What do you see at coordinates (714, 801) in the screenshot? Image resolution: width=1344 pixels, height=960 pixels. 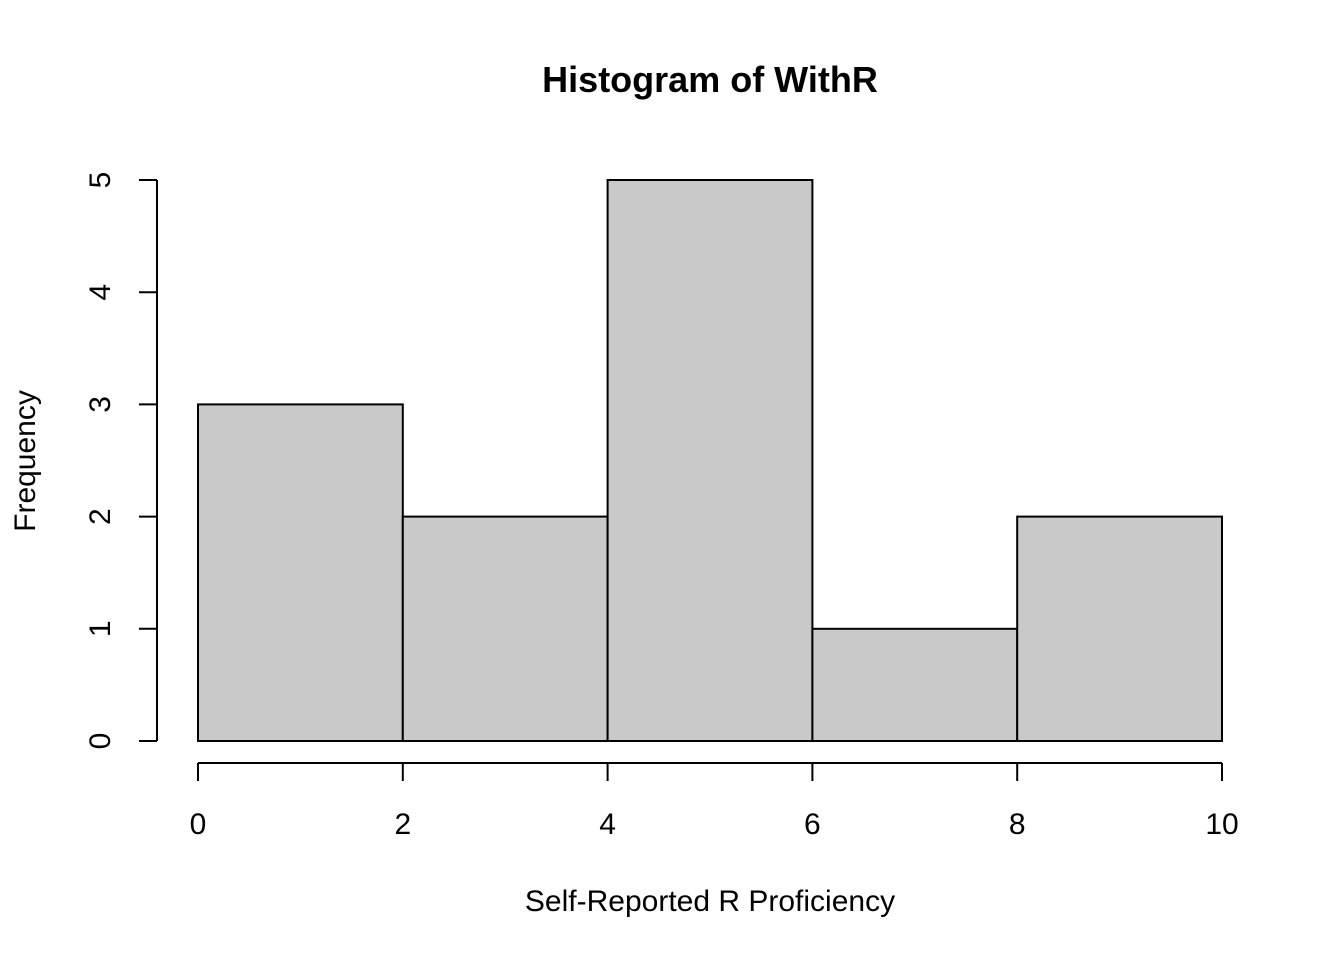 I see `x-axis: 0 2 4 6 8 10` at bounding box center [714, 801].